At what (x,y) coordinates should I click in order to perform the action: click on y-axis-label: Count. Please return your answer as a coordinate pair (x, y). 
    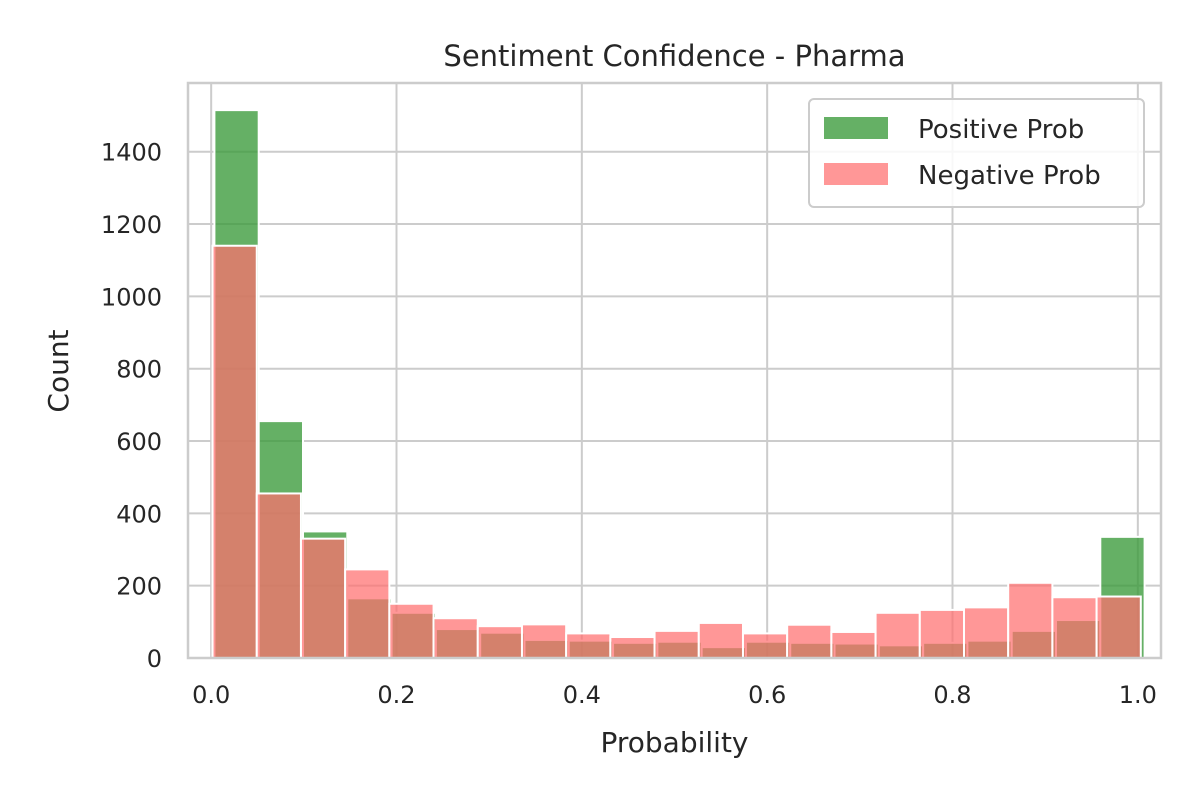
    Looking at the image, I should click on (58, 370).